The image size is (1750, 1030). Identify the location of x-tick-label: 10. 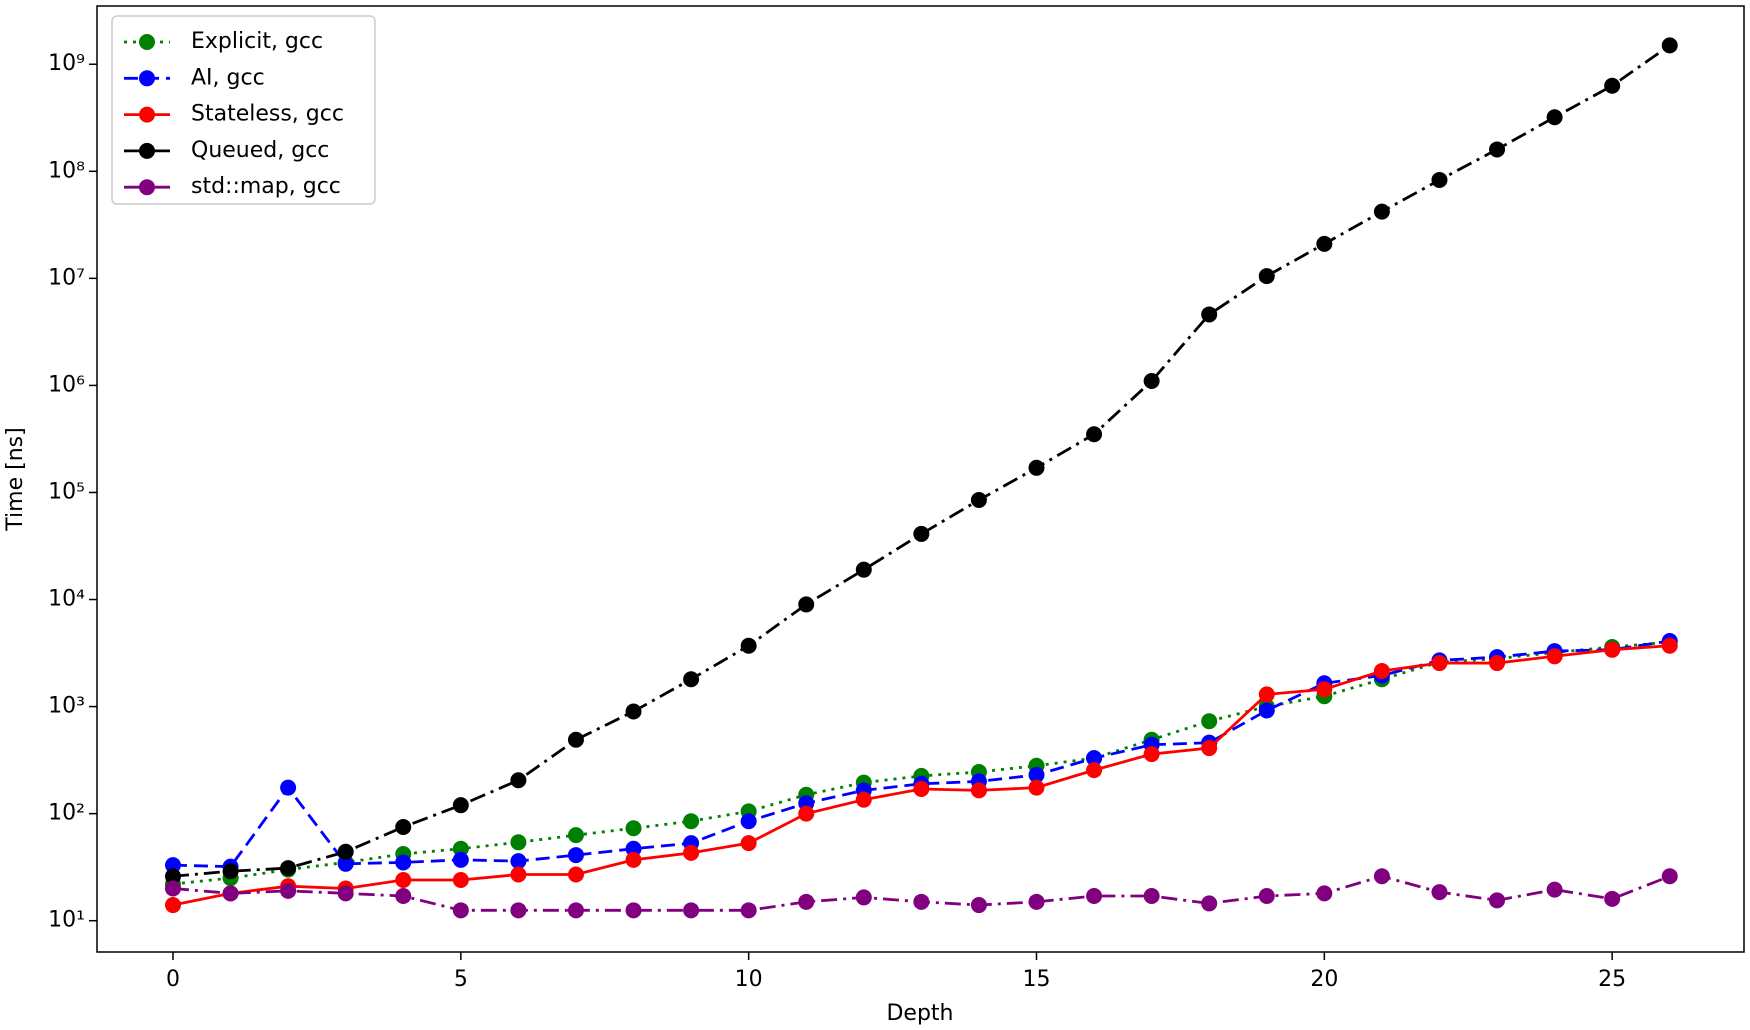
(749, 979).